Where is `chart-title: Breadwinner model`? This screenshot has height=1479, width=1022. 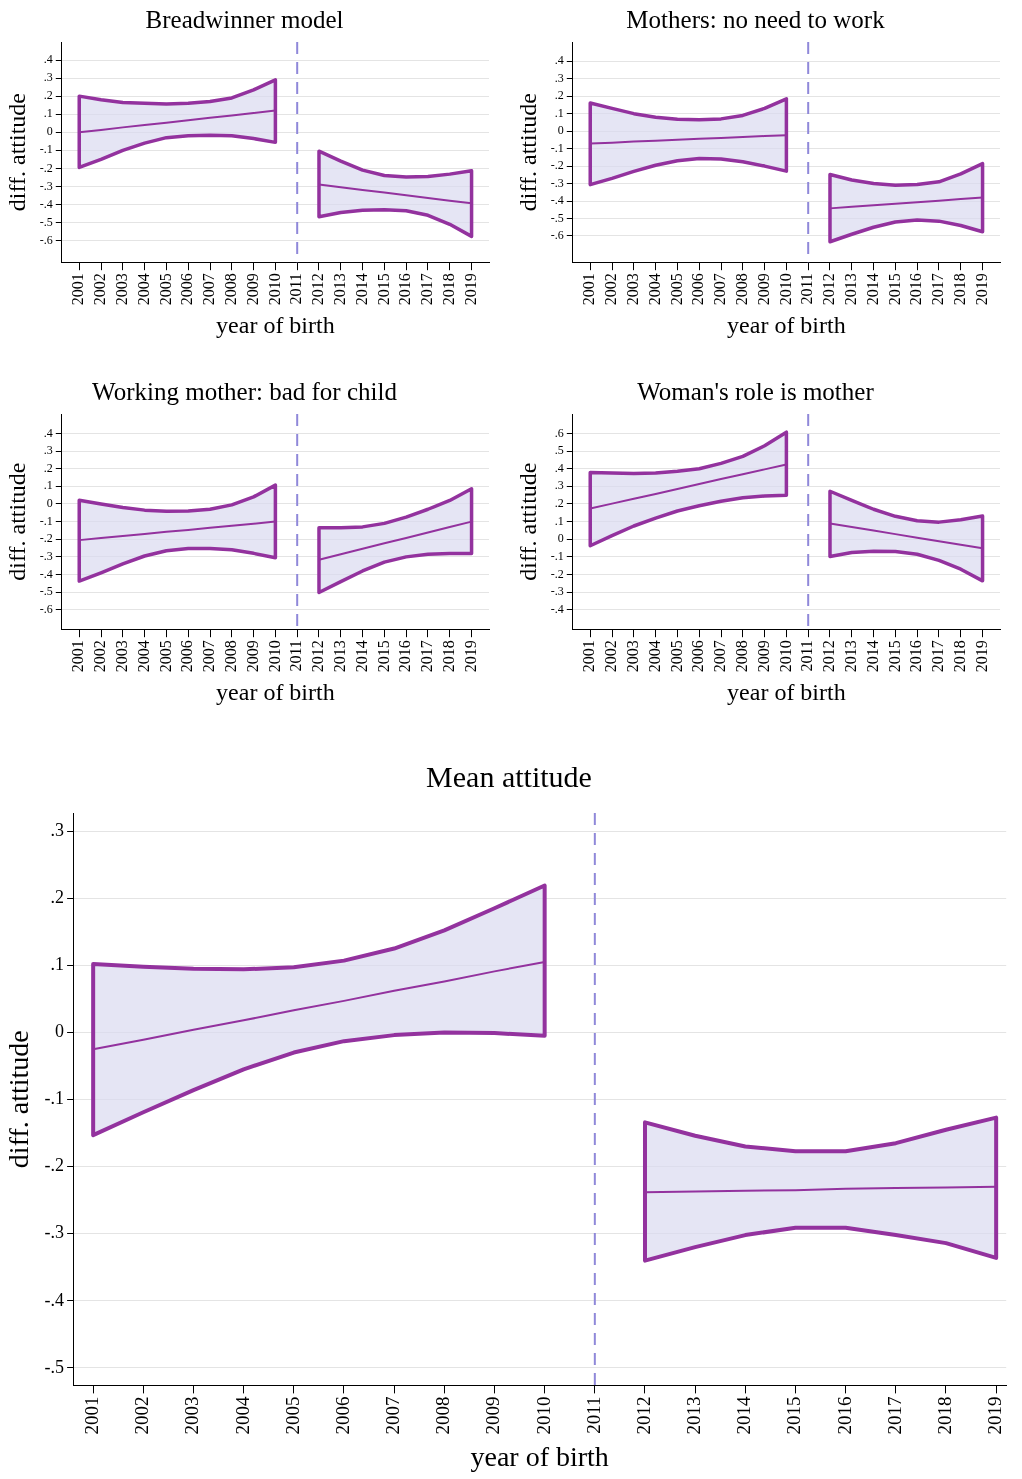 chart-title: Breadwinner model is located at coordinates (244, 19).